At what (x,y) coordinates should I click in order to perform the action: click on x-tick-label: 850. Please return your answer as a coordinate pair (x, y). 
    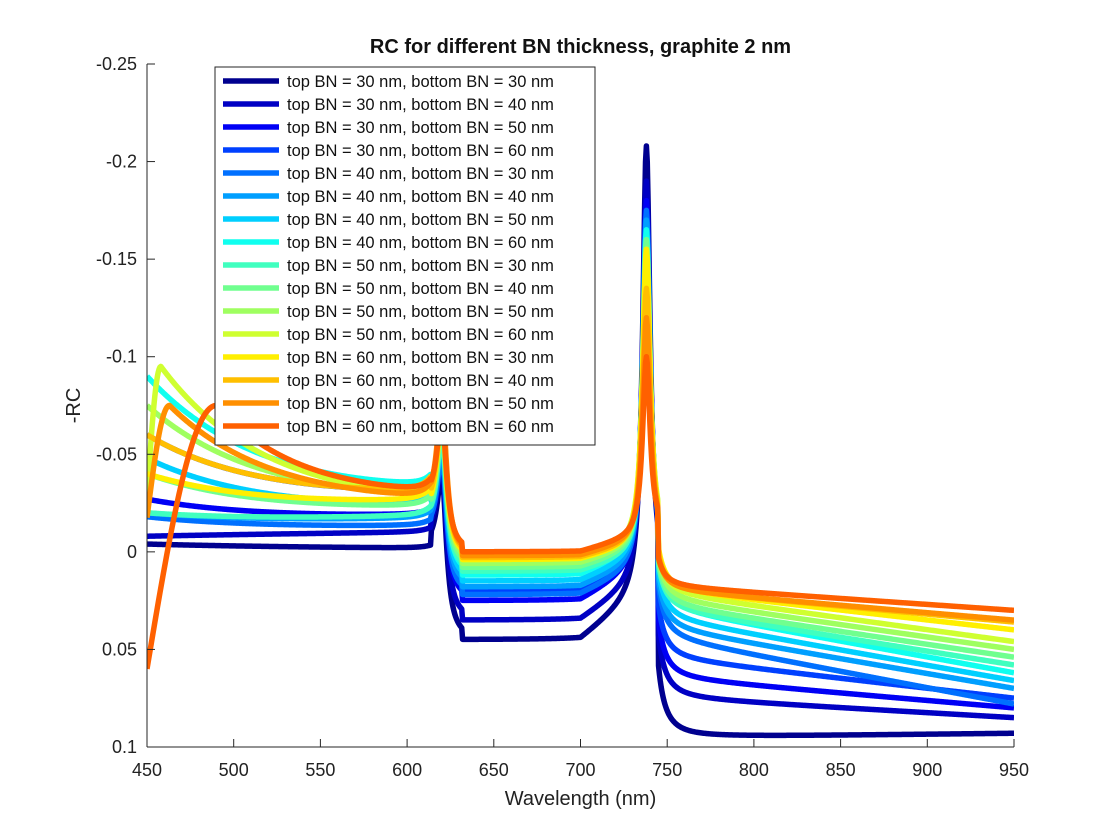
    Looking at the image, I should click on (841, 770).